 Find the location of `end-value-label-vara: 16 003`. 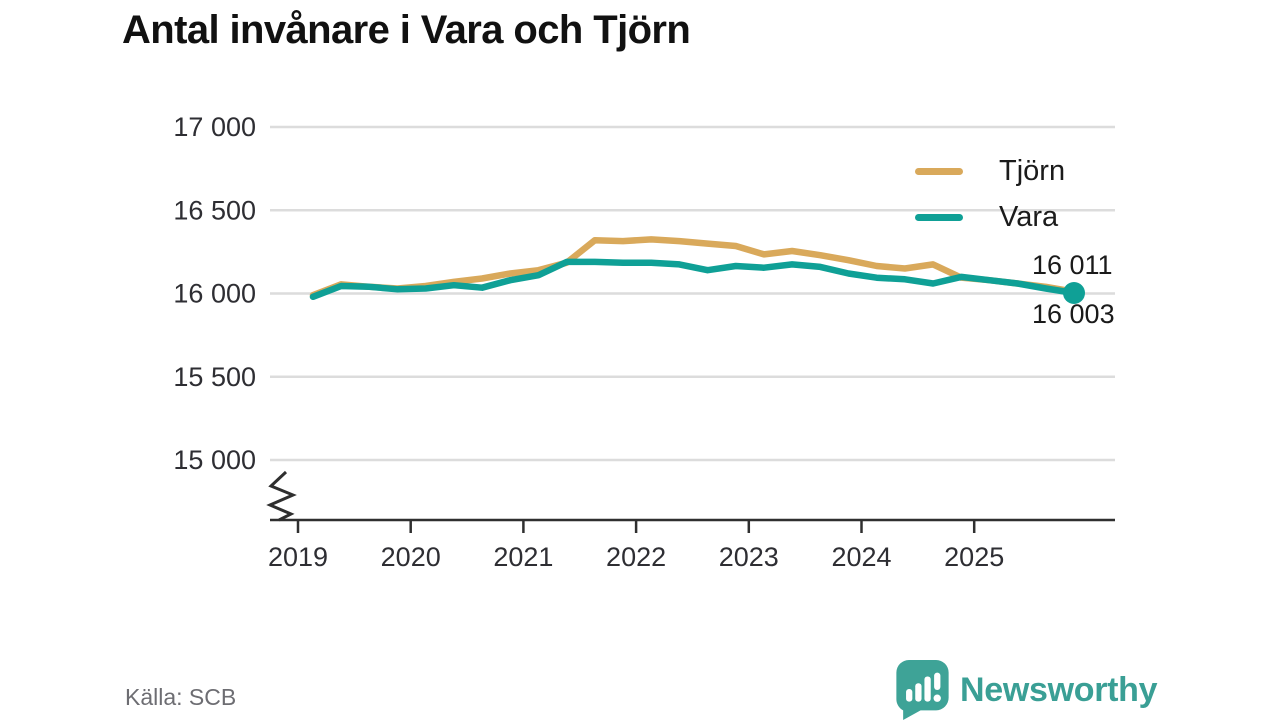

end-value-label-vara: 16 003 is located at coordinates (1073, 314).